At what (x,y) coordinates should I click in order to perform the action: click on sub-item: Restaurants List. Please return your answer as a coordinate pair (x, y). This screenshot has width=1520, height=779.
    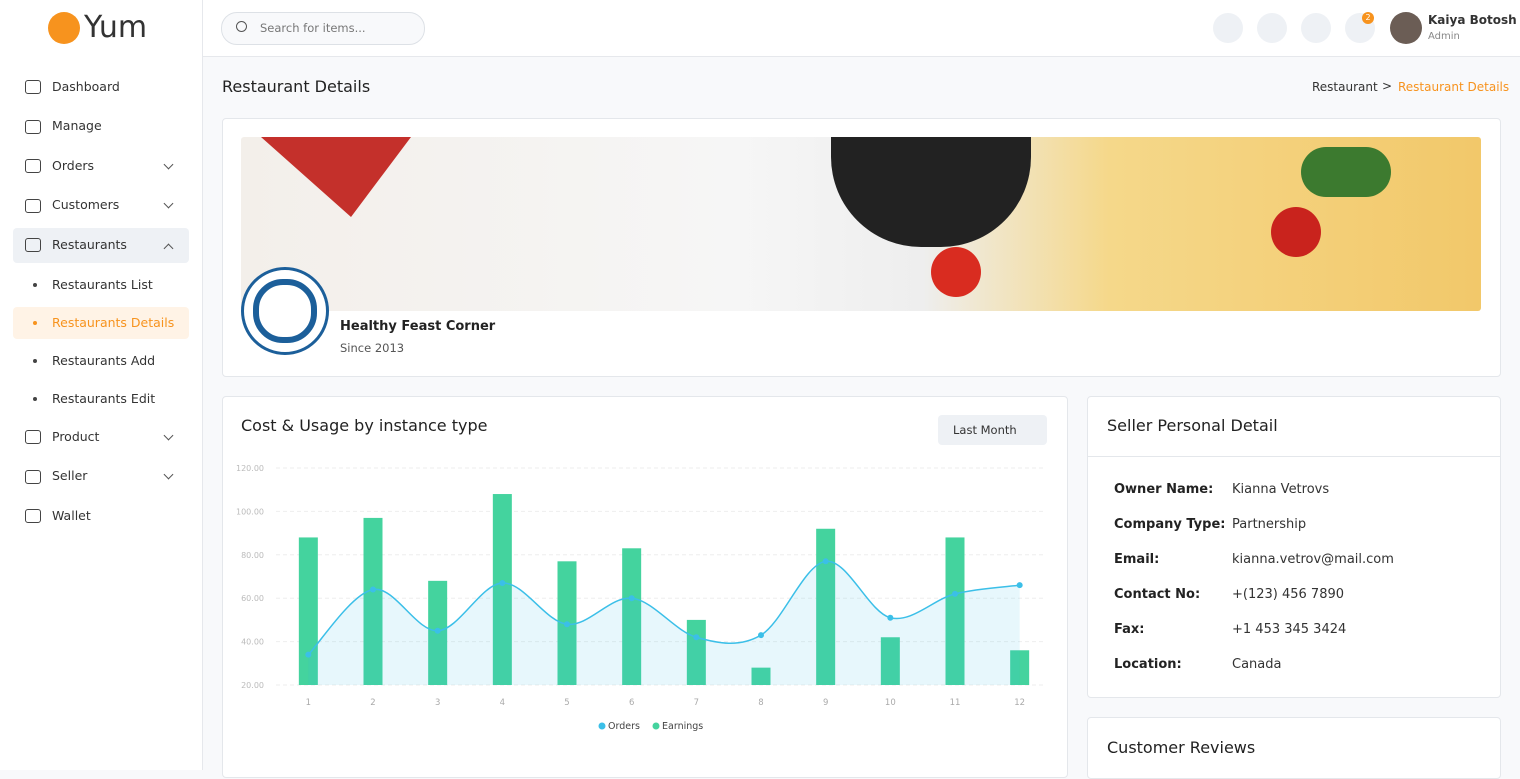
    Looking at the image, I should click on (102, 284).